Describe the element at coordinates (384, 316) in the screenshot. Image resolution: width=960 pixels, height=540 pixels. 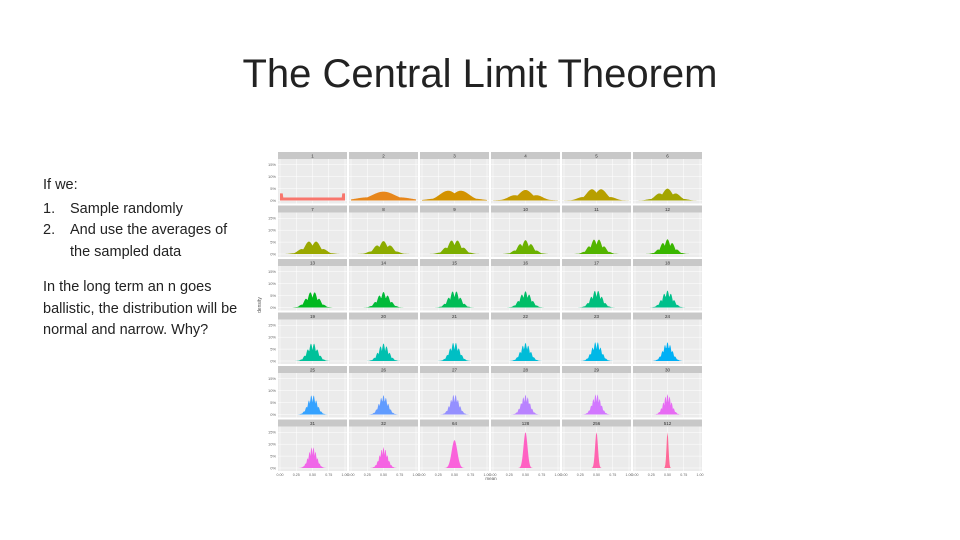
I see `facet-strip-label: 20` at that location.